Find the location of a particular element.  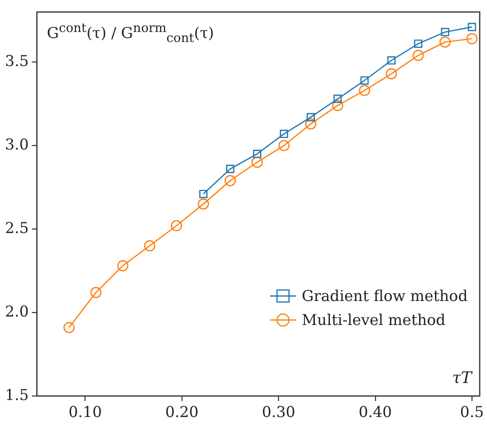

legend-label: Multi-level method is located at coordinates (374, 320).